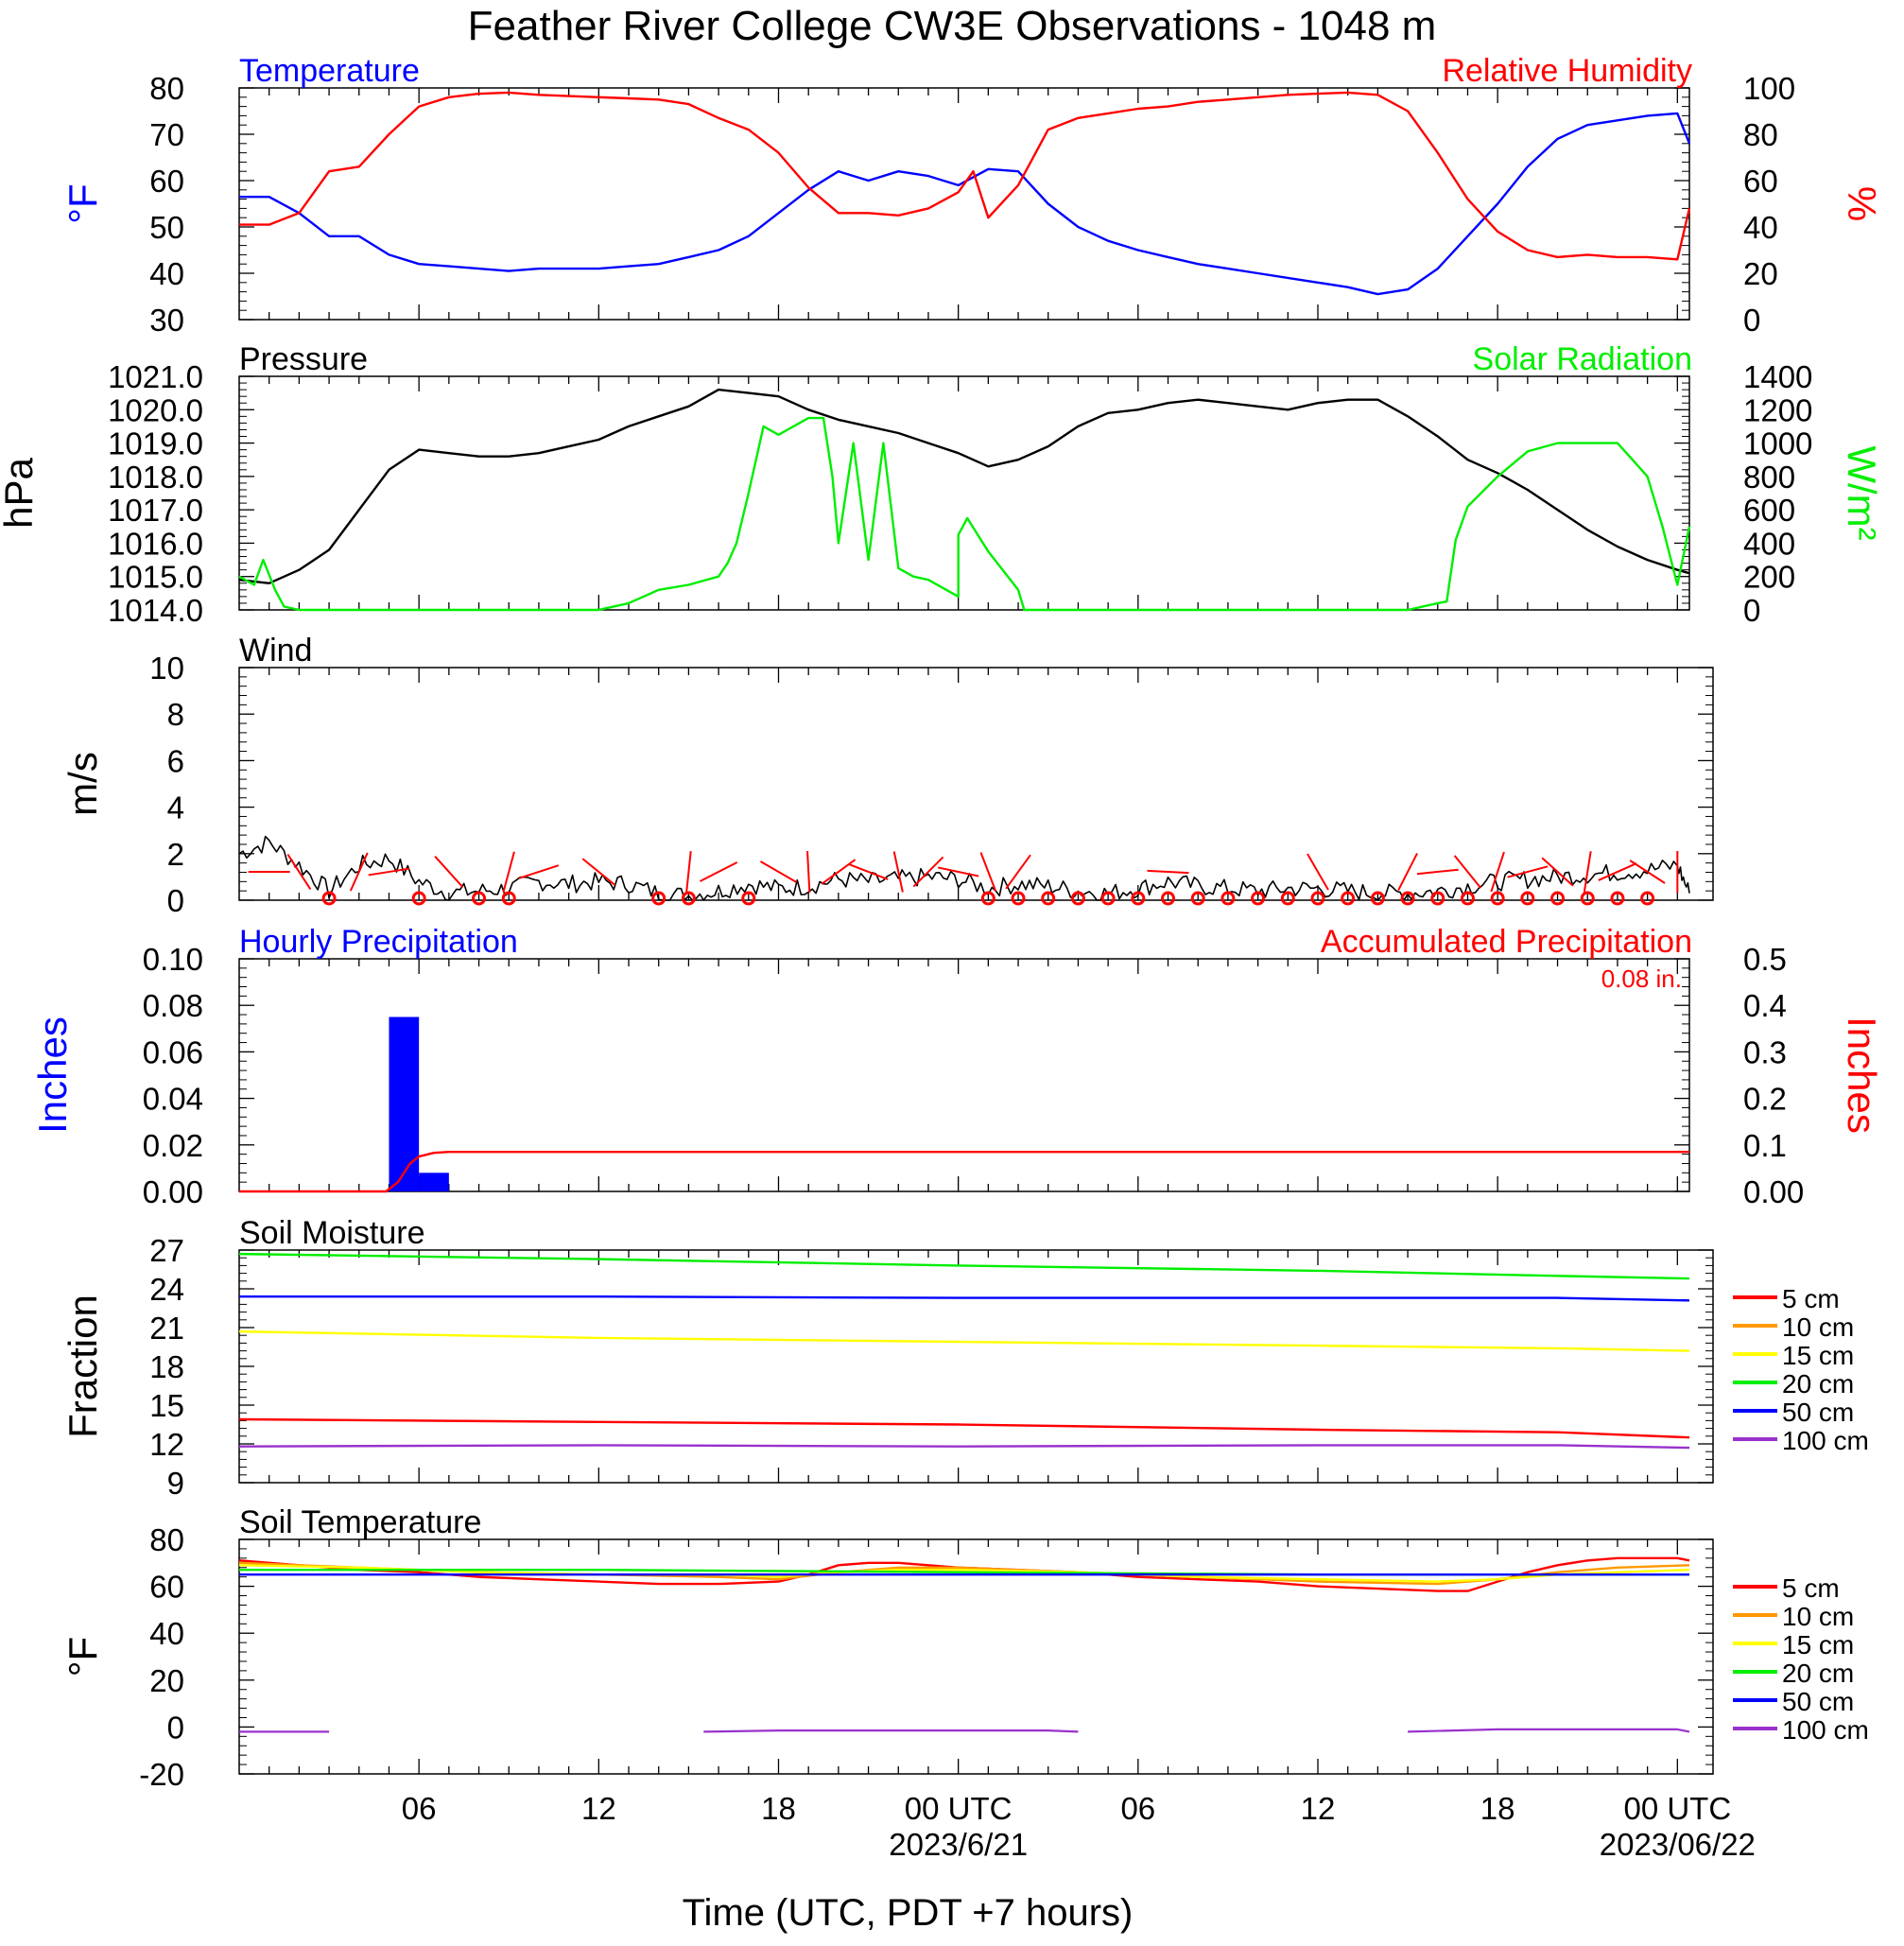 Image resolution: width=1904 pixels, height=1946 pixels. I want to click on y-tick-label-left: 10, so click(166, 669).